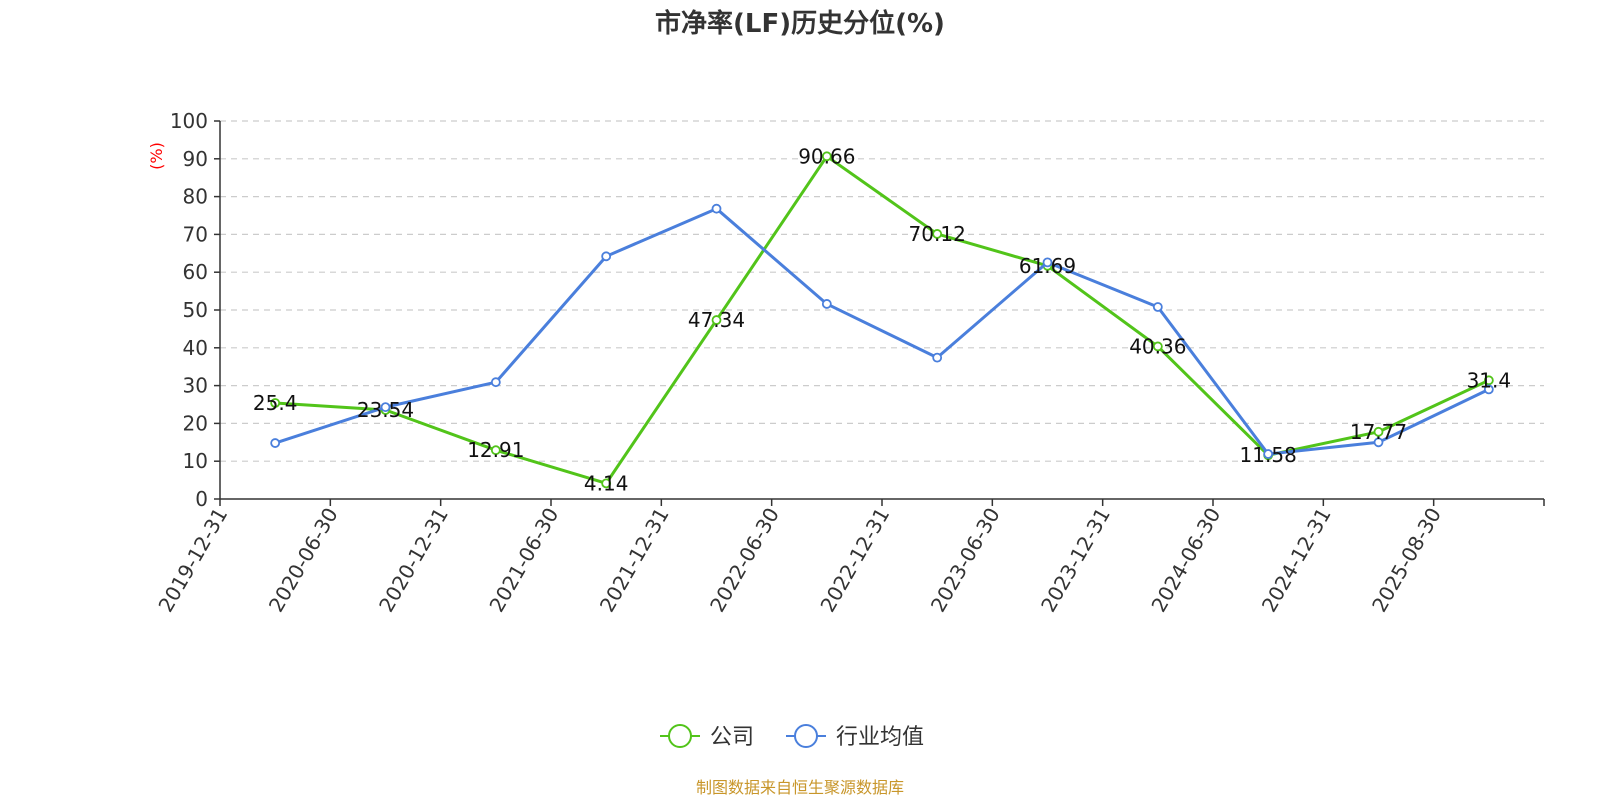  Describe the element at coordinates (523, 560) in the screenshot. I see `x-tick-label: 2021-06-30` at that location.